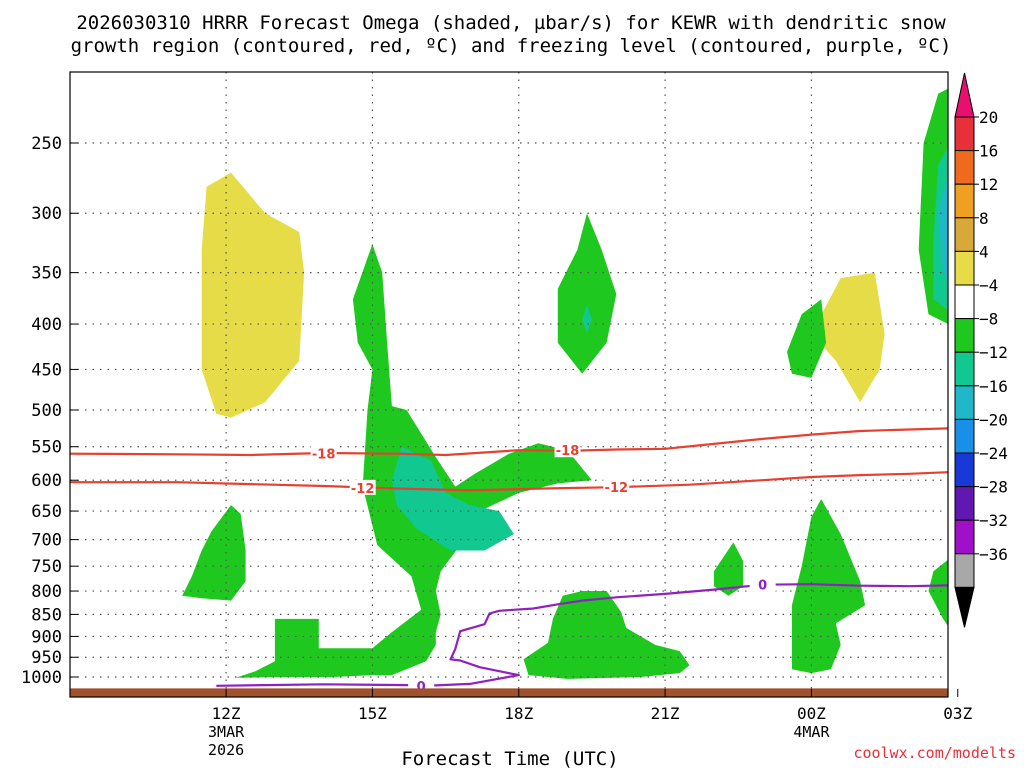 The height and width of the screenshot is (768, 1024). Describe the element at coordinates (226, 713) in the screenshot. I see `x-tick-label: 12Z` at that location.